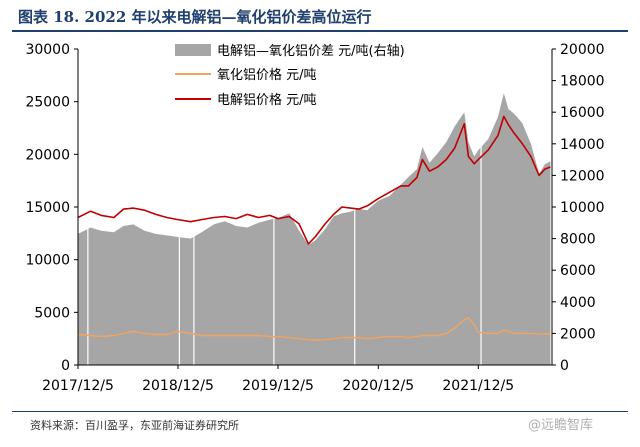 Image resolution: width=640 pixels, height=447 pixels. Describe the element at coordinates (314, 328) in the screenshot. I see `series-alumina-line` at that location.